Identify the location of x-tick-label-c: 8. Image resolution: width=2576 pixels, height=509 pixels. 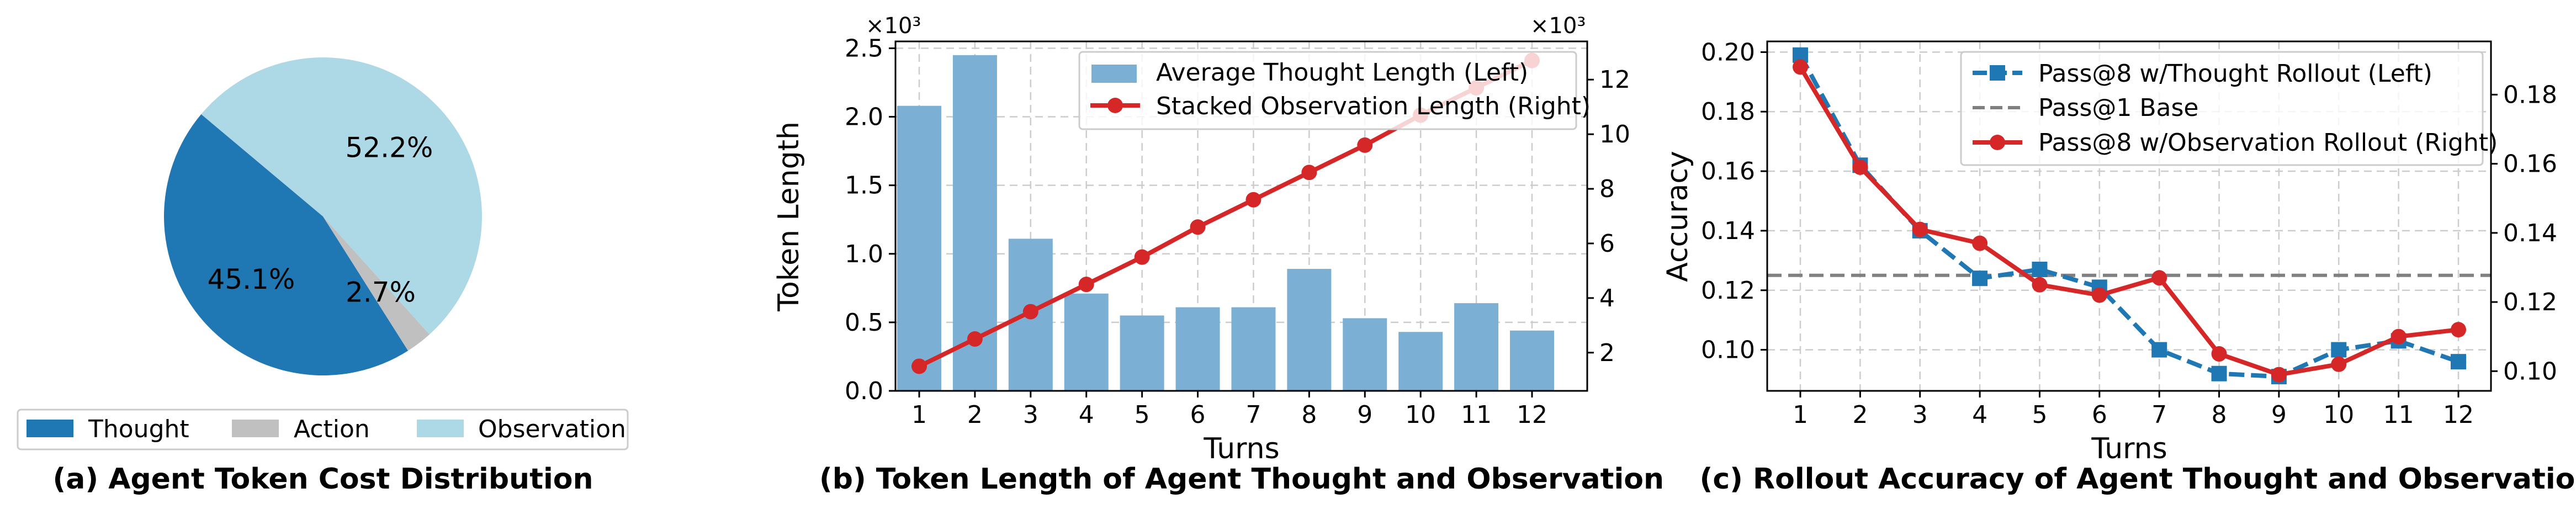
(2219, 415).